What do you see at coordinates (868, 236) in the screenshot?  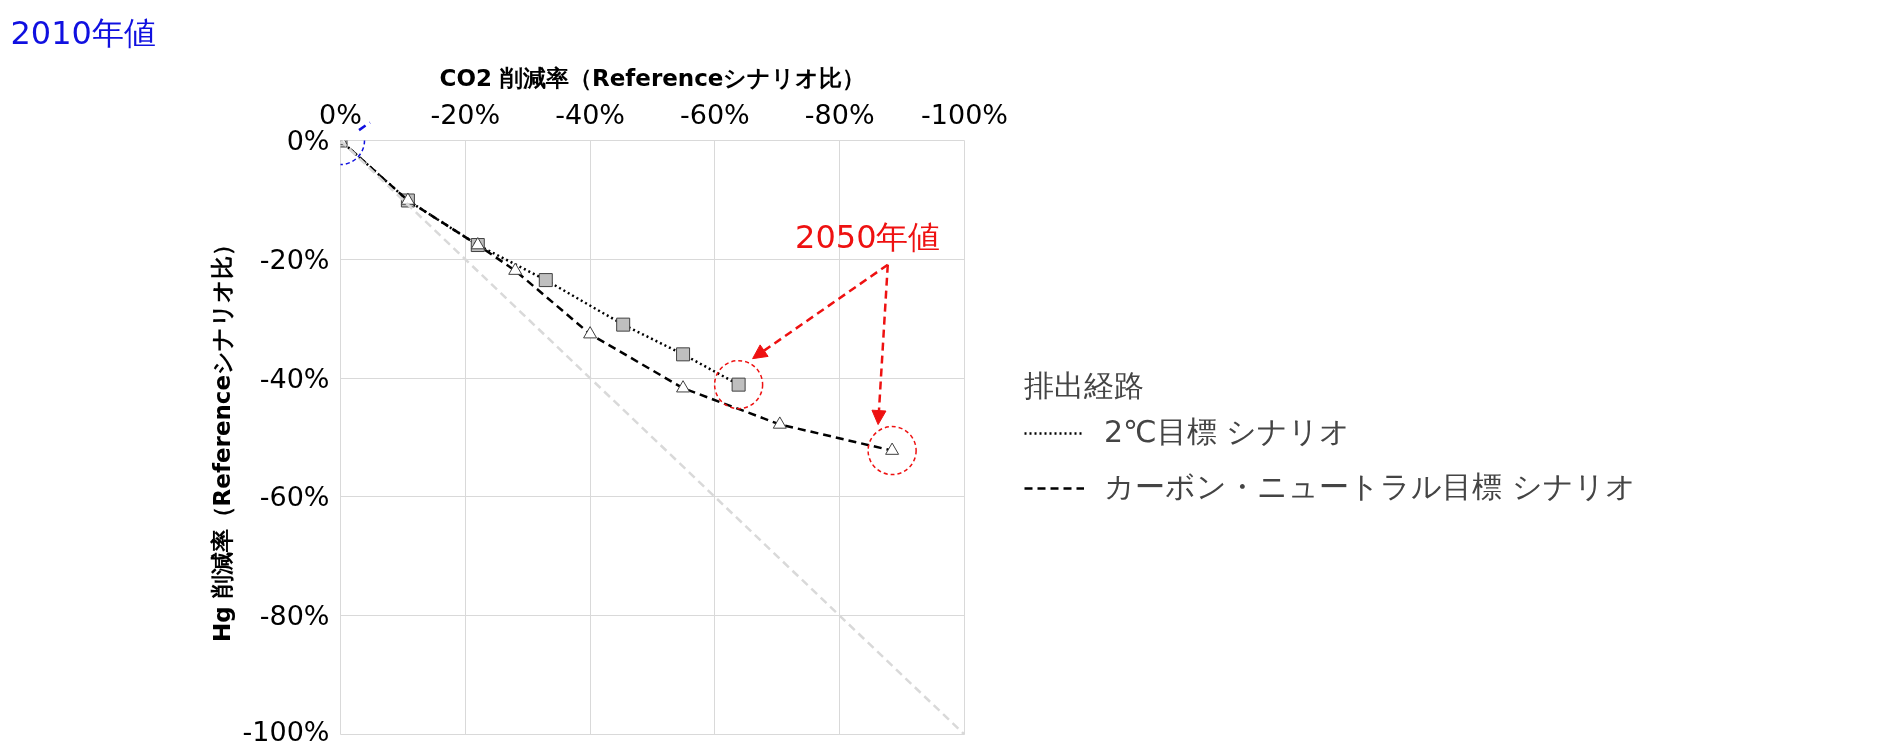 I see `annotation: 2050年値` at bounding box center [868, 236].